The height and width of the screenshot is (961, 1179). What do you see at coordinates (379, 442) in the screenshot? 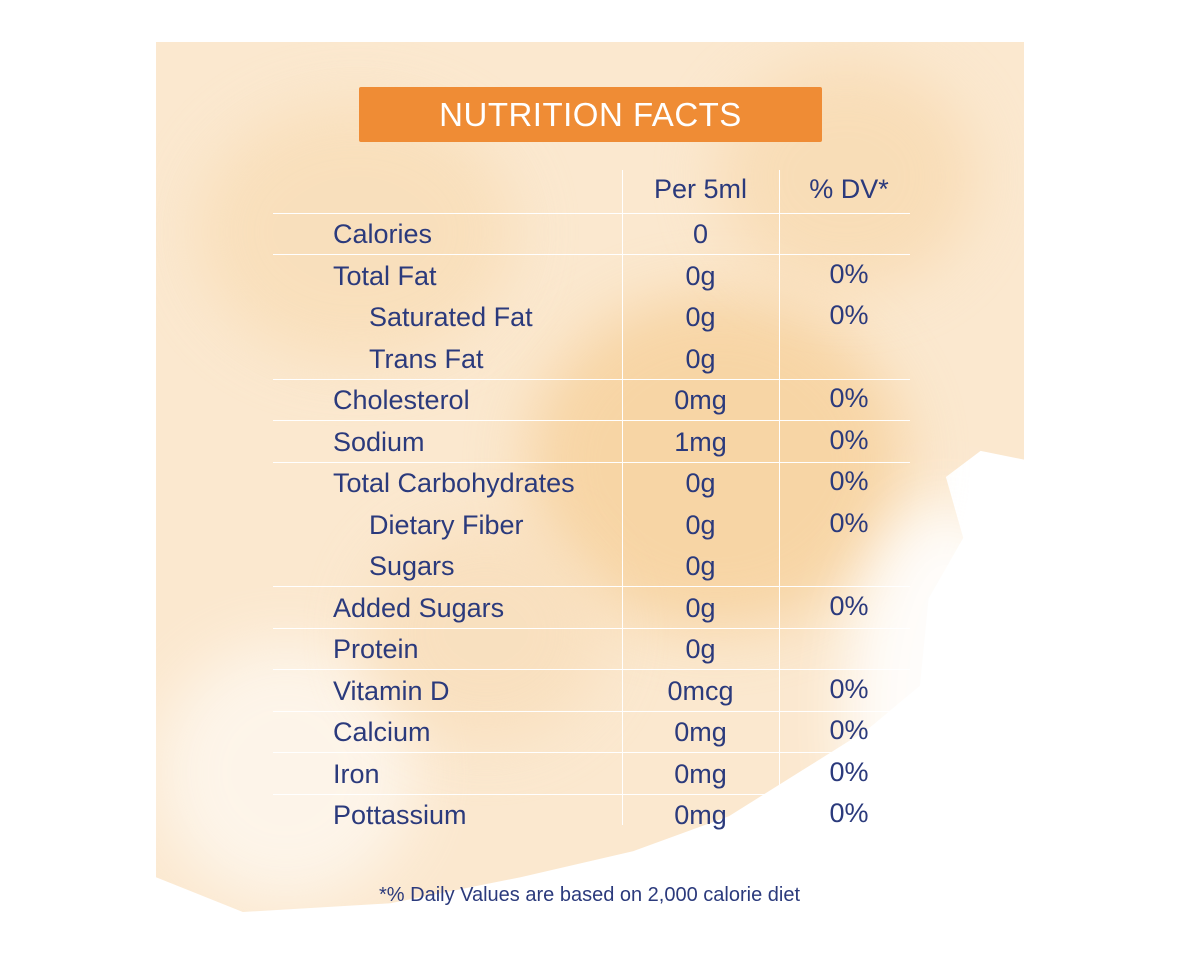
I see `nutrient-label: Sodium` at bounding box center [379, 442].